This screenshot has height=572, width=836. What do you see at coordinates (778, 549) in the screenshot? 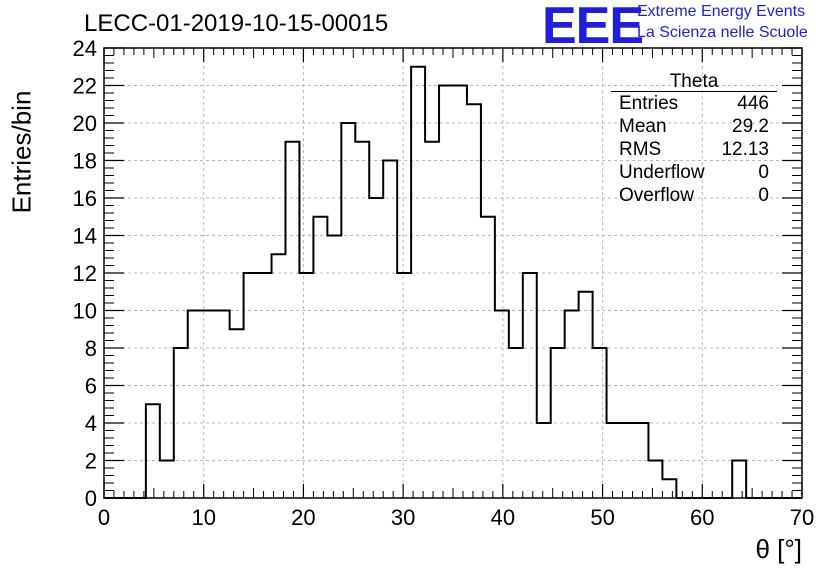
I see `x-axis-label: θ [°]` at bounding box center [778, 549].